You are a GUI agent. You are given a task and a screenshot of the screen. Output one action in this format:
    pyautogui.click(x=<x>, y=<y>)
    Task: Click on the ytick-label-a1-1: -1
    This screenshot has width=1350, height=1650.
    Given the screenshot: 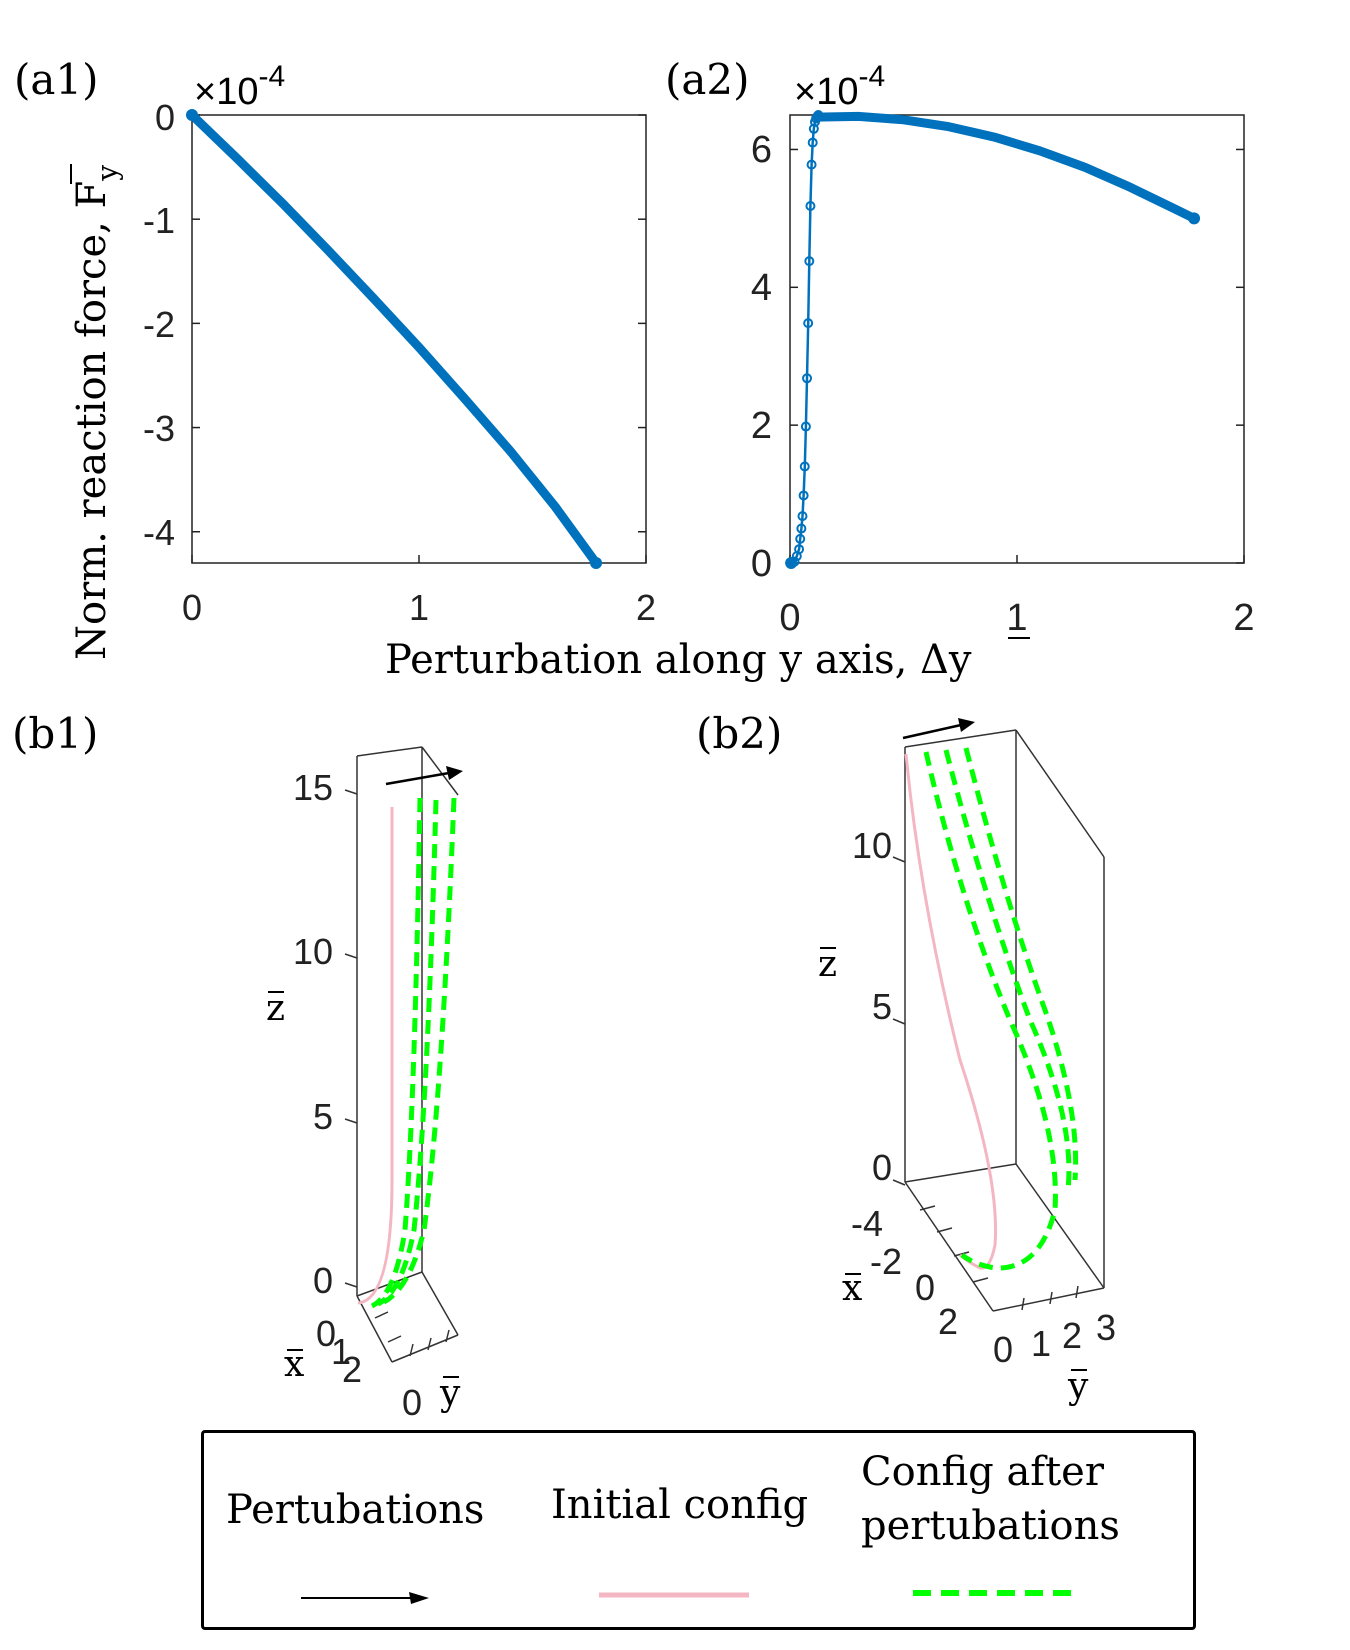 What is the action you would take?
    pyautogui.click(x=159, y=220)
    